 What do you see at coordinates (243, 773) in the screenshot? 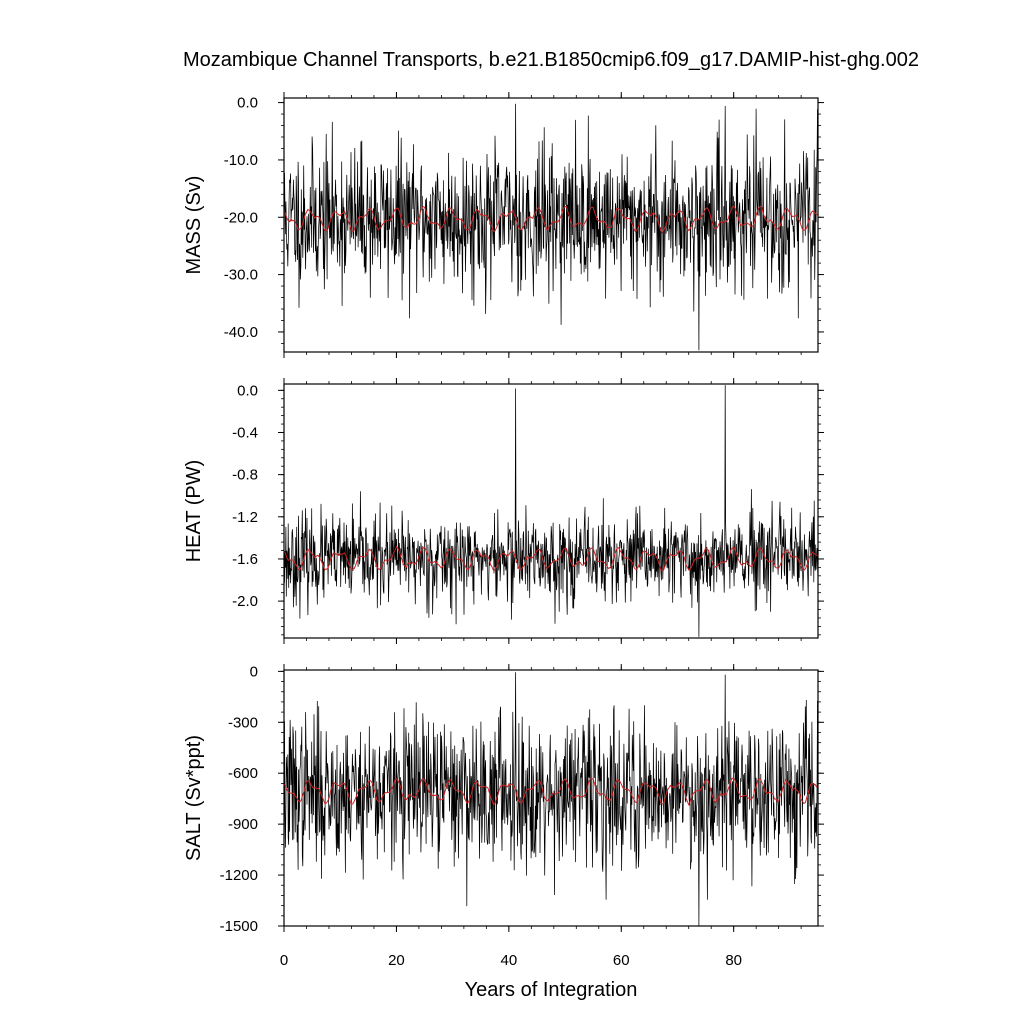
I see `y-tick-label: -600` at bounding box center [243, 773].